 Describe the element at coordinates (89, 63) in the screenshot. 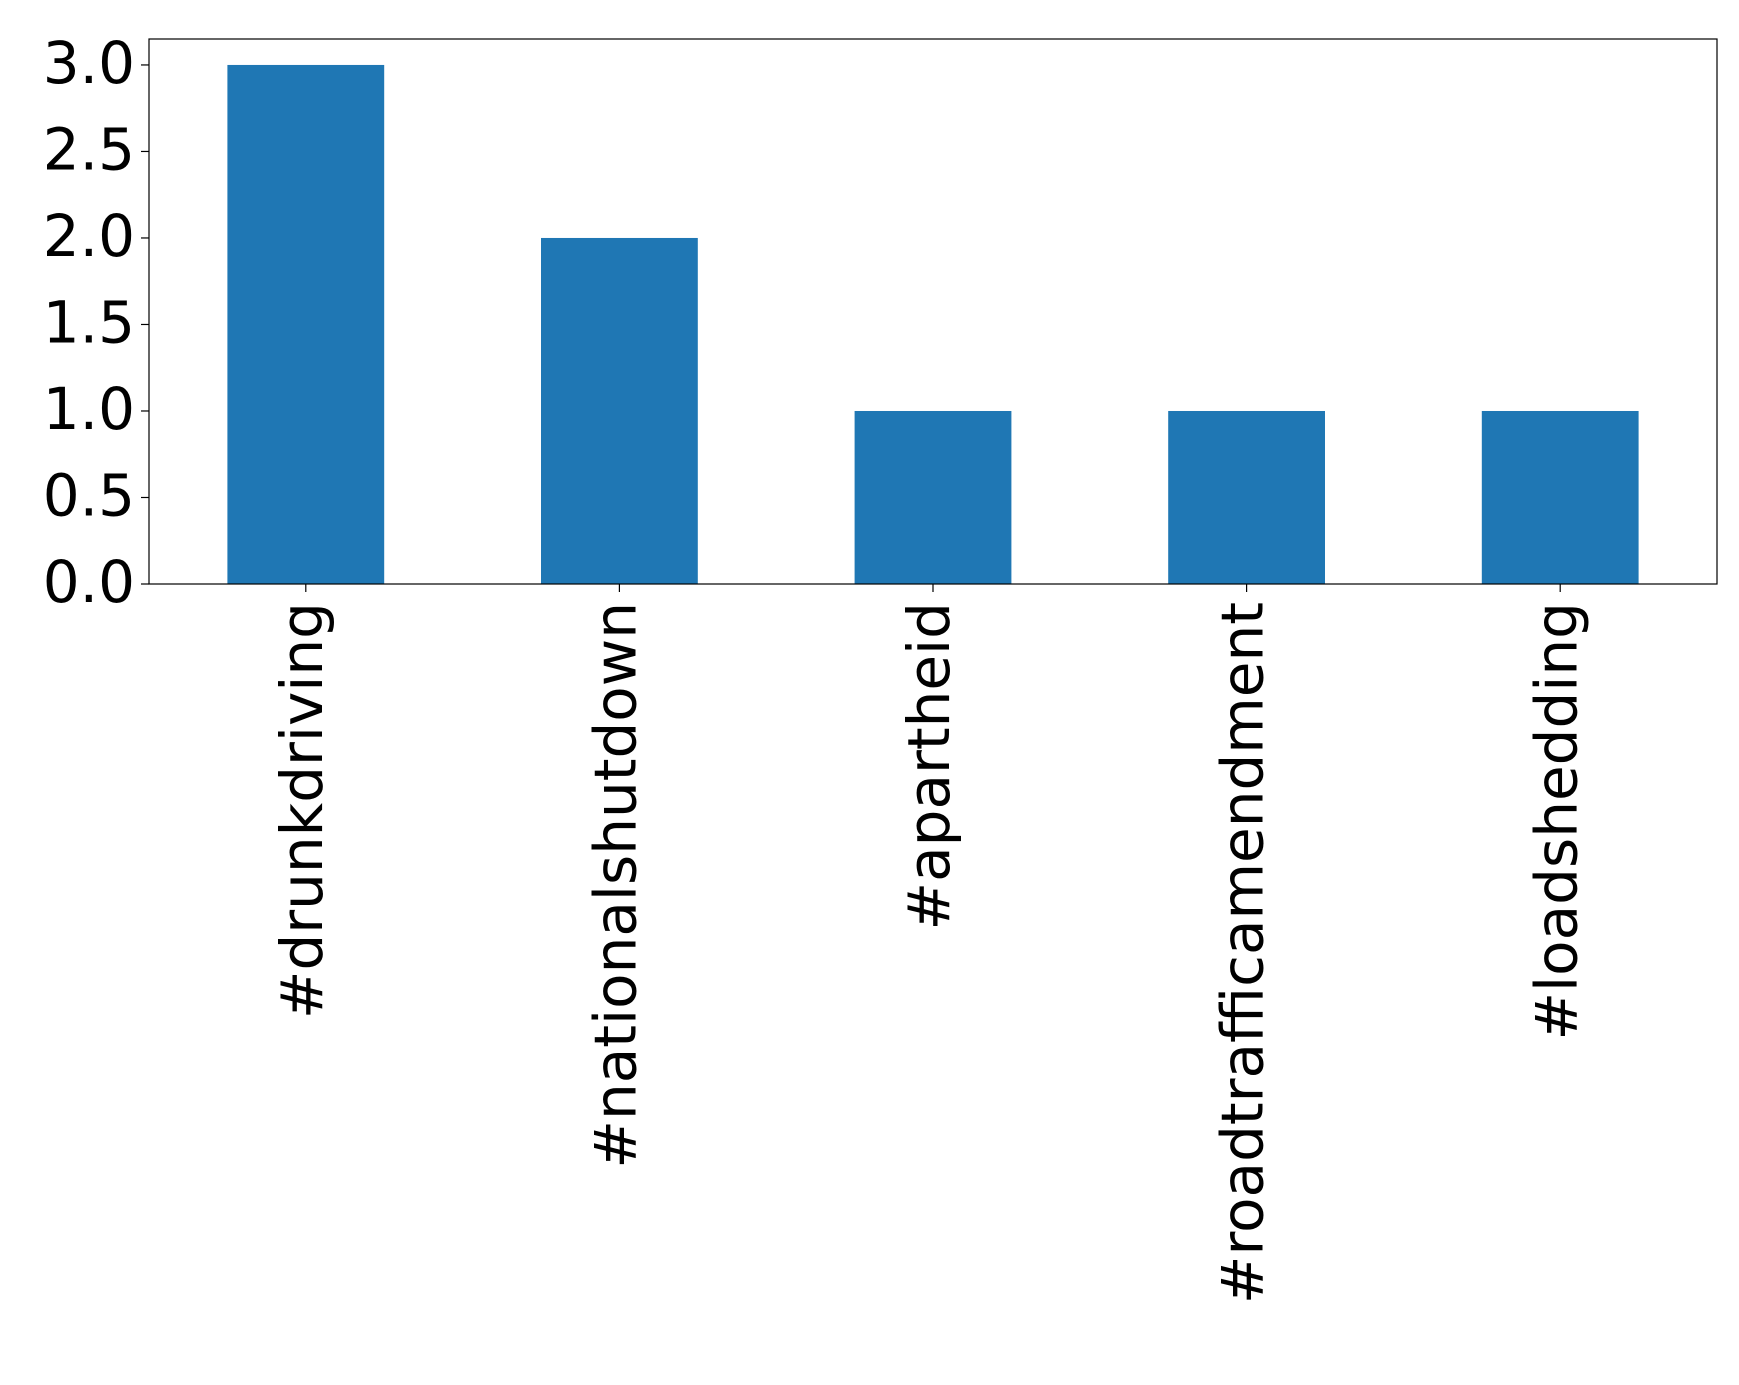

I see `y-tick-label: 3.0` at that location.